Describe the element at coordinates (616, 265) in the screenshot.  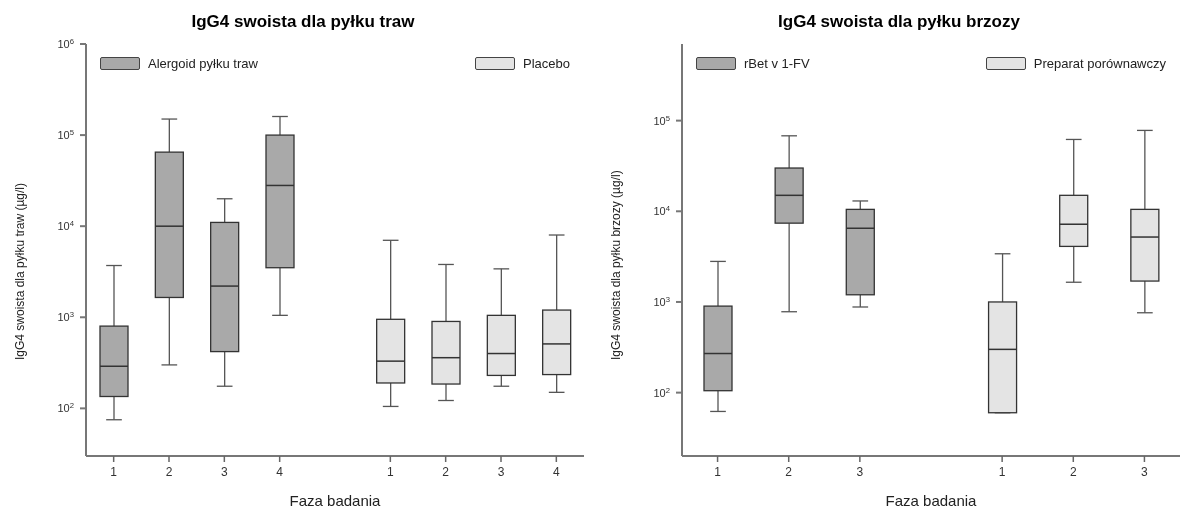
I see `y-axis-title: IgG4 swoista dla pyłku brzozy (µg/l)` at that location.